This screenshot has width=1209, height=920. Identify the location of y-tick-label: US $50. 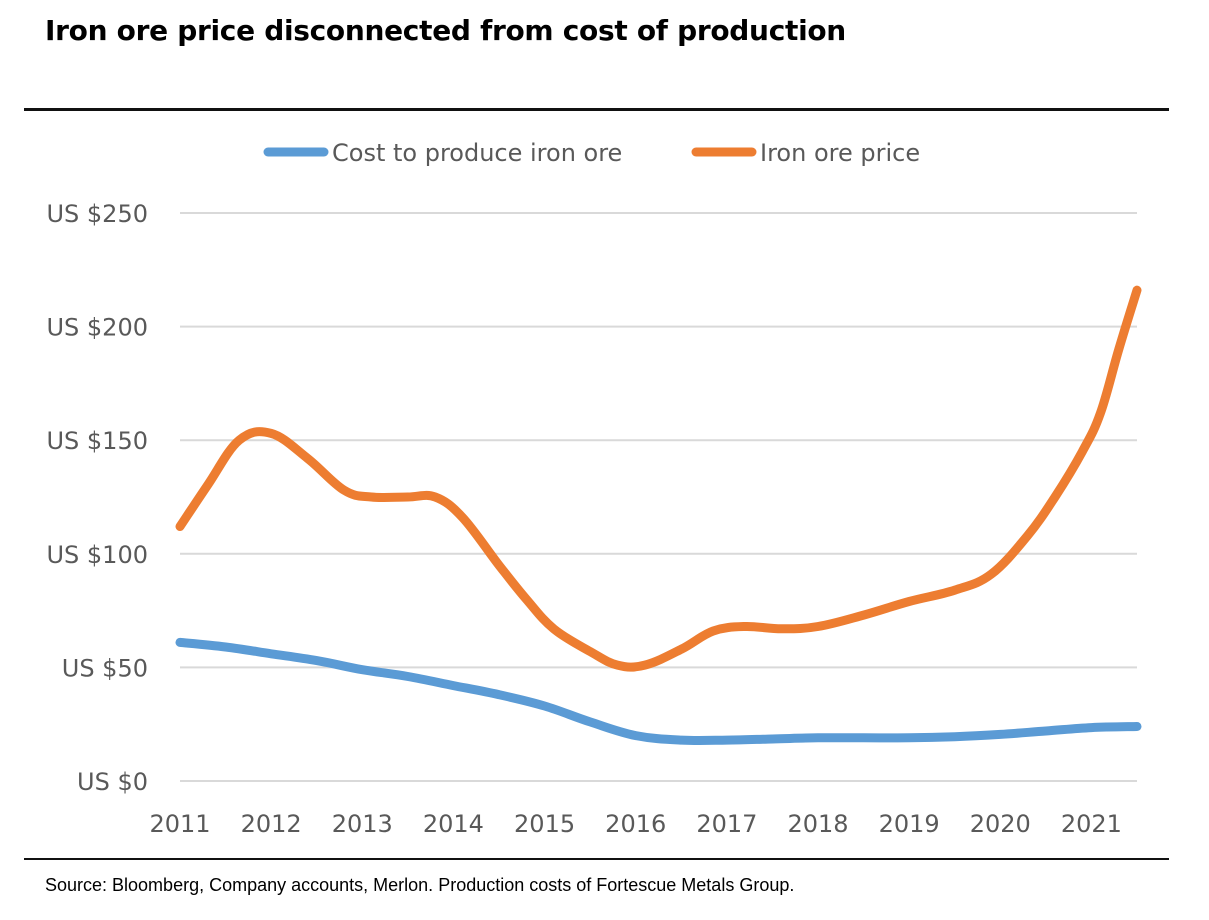
(105, 668).